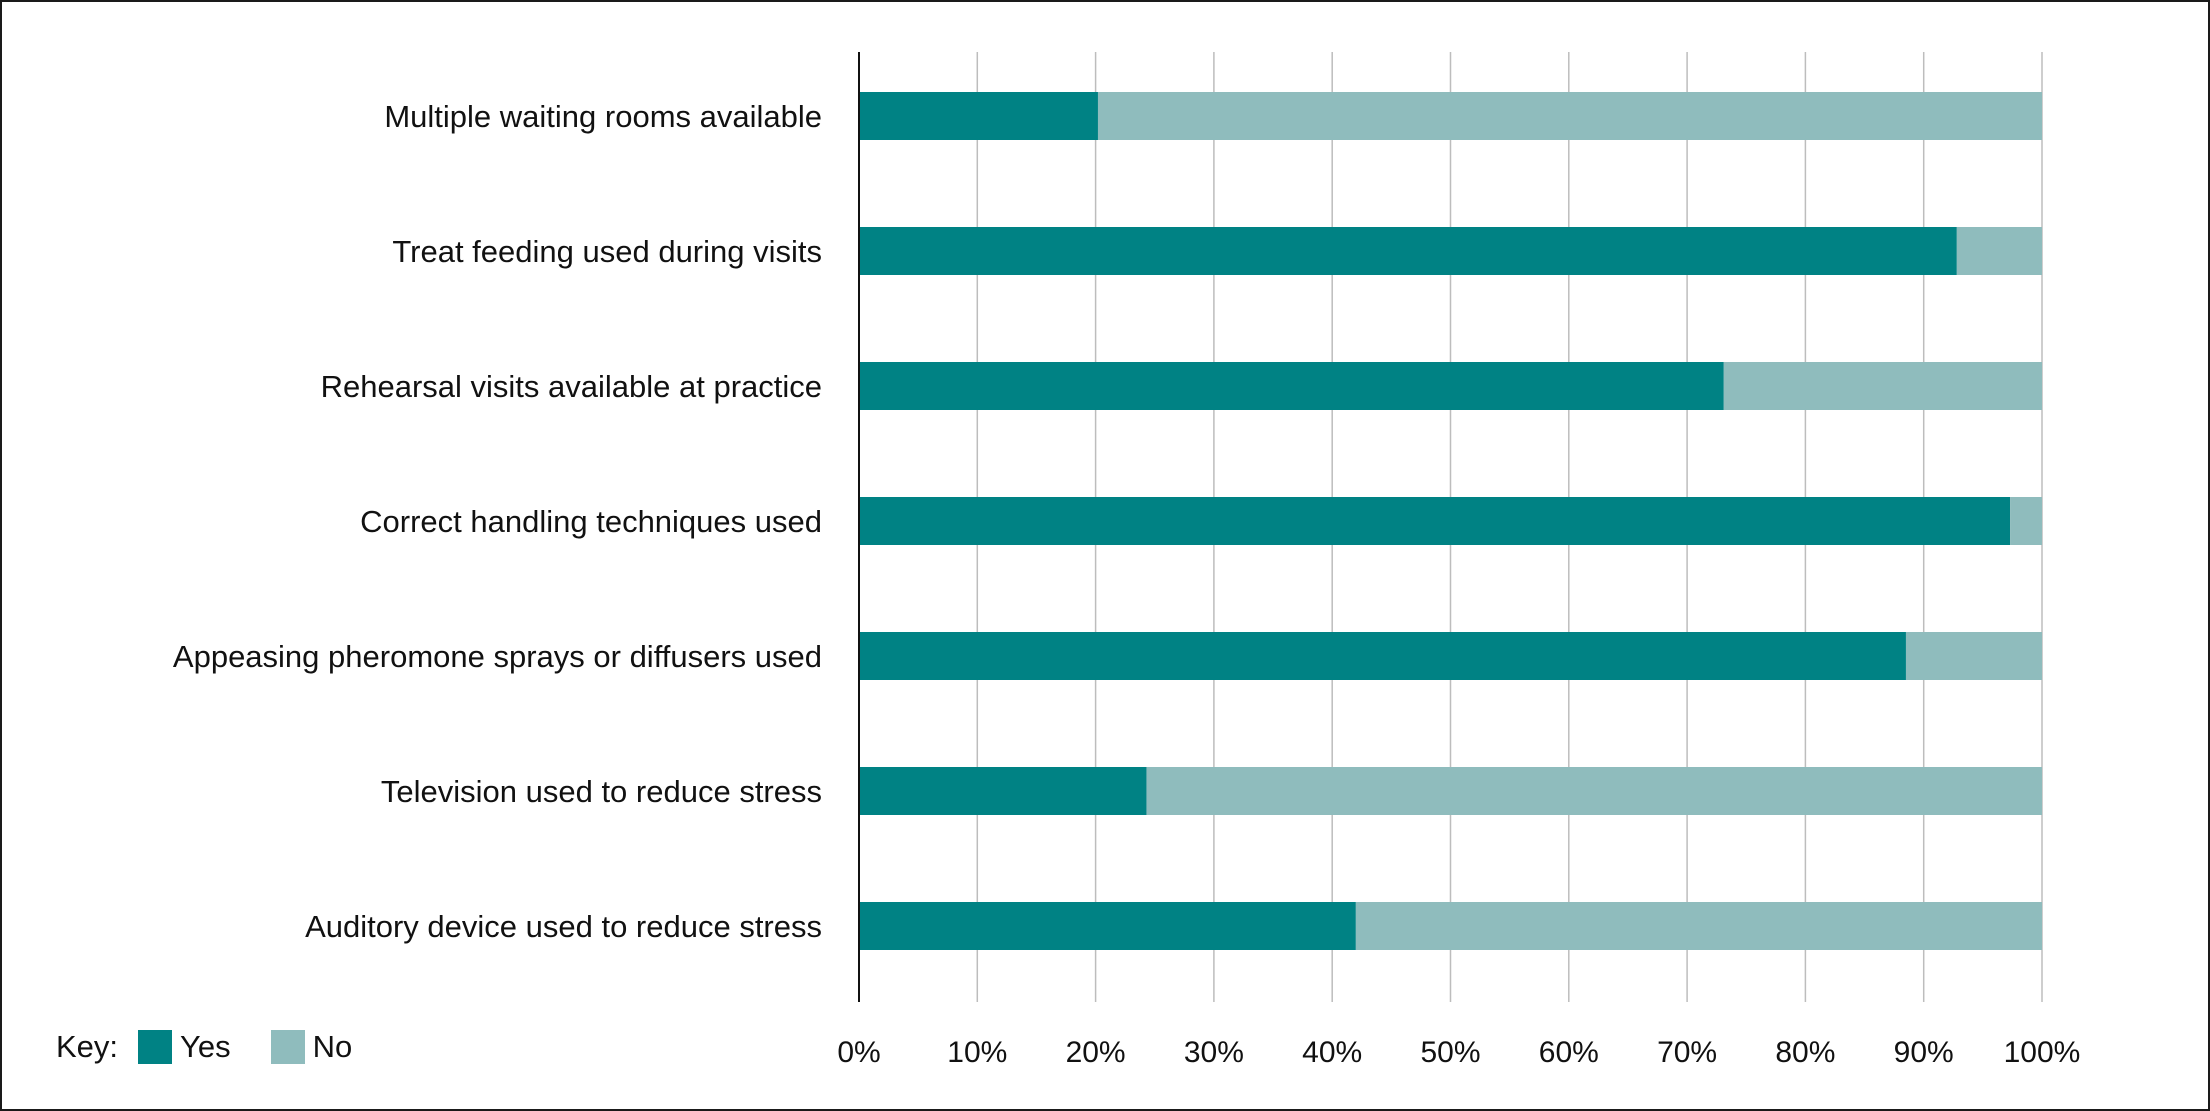 The width and height of the screenshot is (2210, 1111). Describe the element at coordinates (601, 791) in the screenshot. I see `category-label-5: Television used to reduce stress` at that location.